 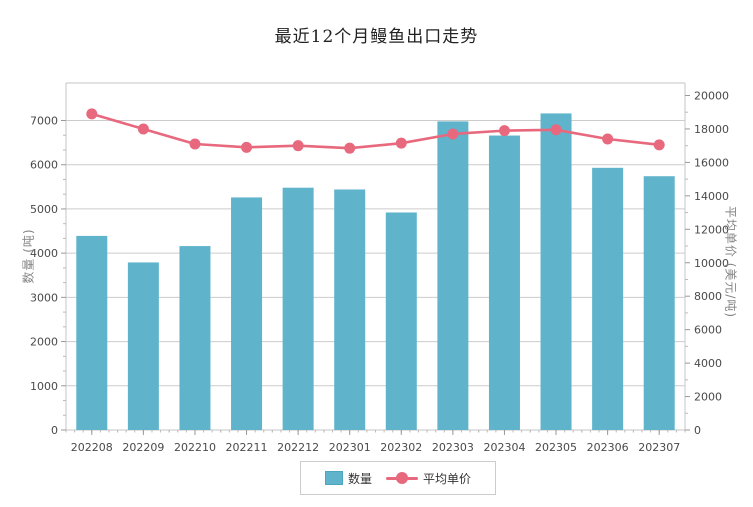 What do you see at coordinates (504, 447) in the screenshot?
I see `x-axis-tick-label: 202304` at bounding box center [504, 447].